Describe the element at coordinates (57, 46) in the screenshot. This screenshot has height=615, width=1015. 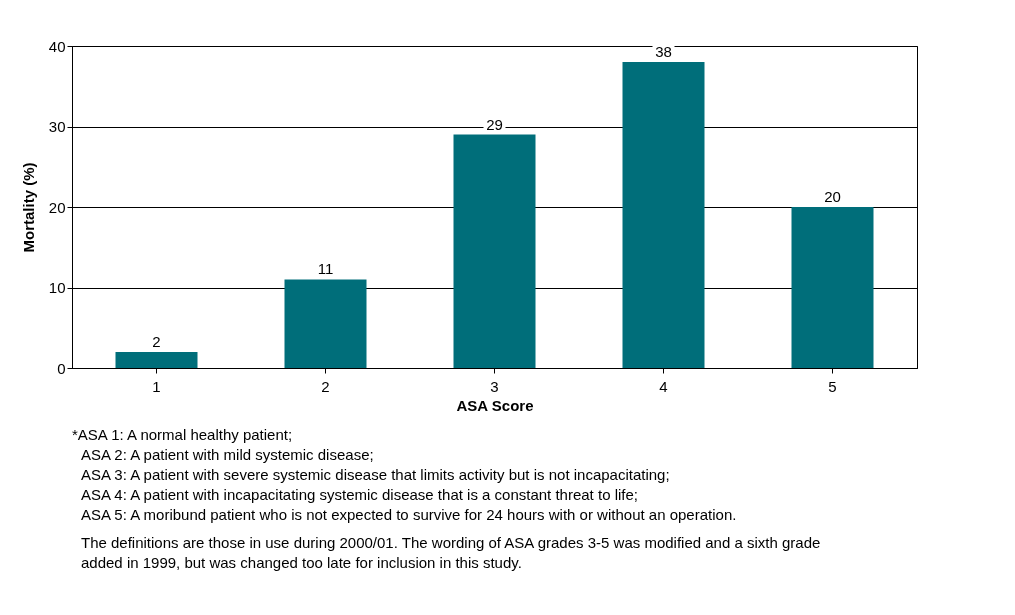
I see `y-tick-label: 40` at that location.